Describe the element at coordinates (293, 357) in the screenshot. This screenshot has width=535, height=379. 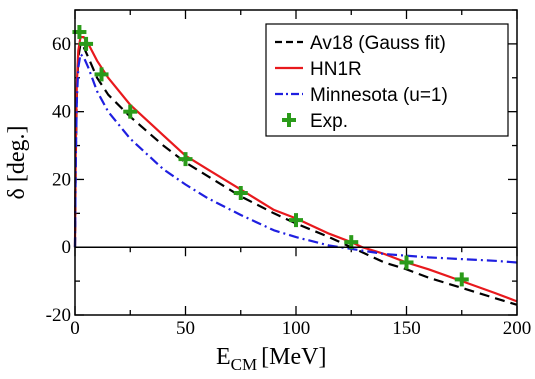
I see `x-axis-label-unit: [MeV]` at that location.